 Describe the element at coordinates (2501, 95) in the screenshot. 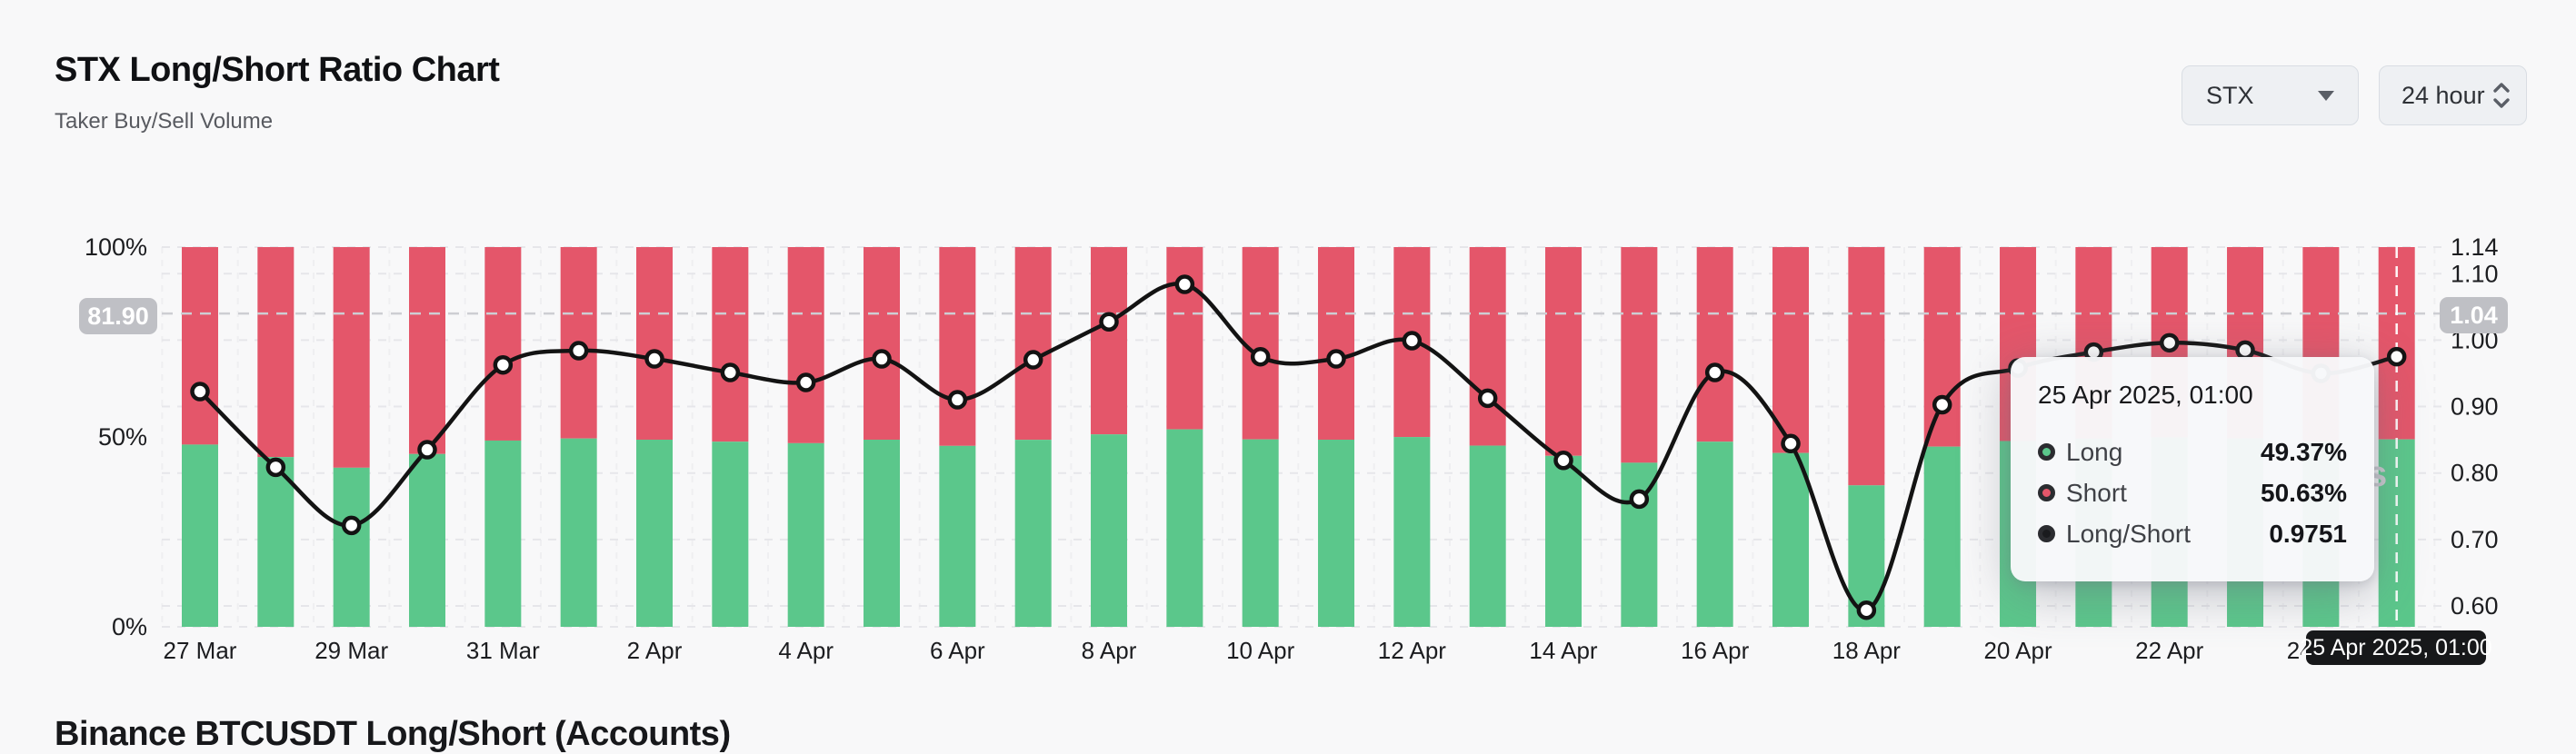

I see `chevron-up-down-icon` at that location.